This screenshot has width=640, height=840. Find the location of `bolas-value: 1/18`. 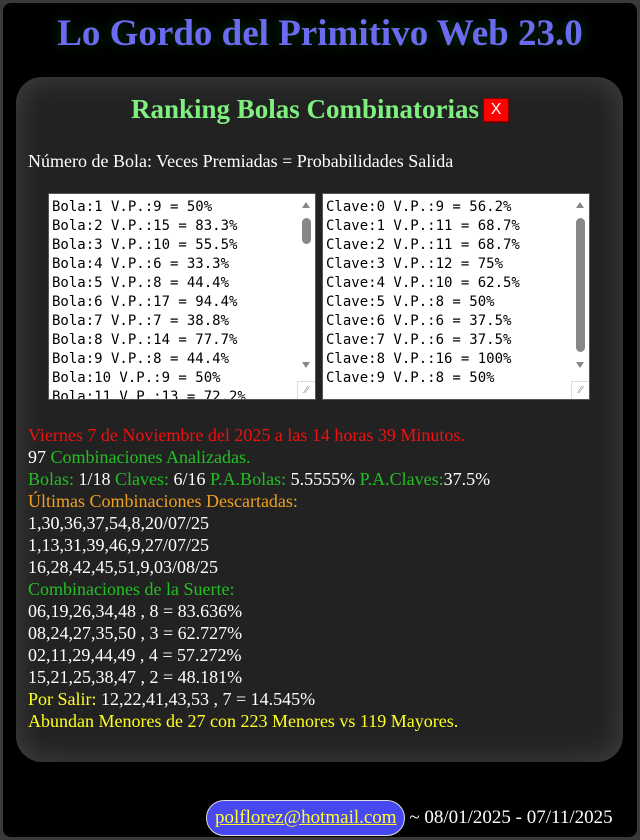

bolas-value: 1/18 is located at coordinates (94, 479).